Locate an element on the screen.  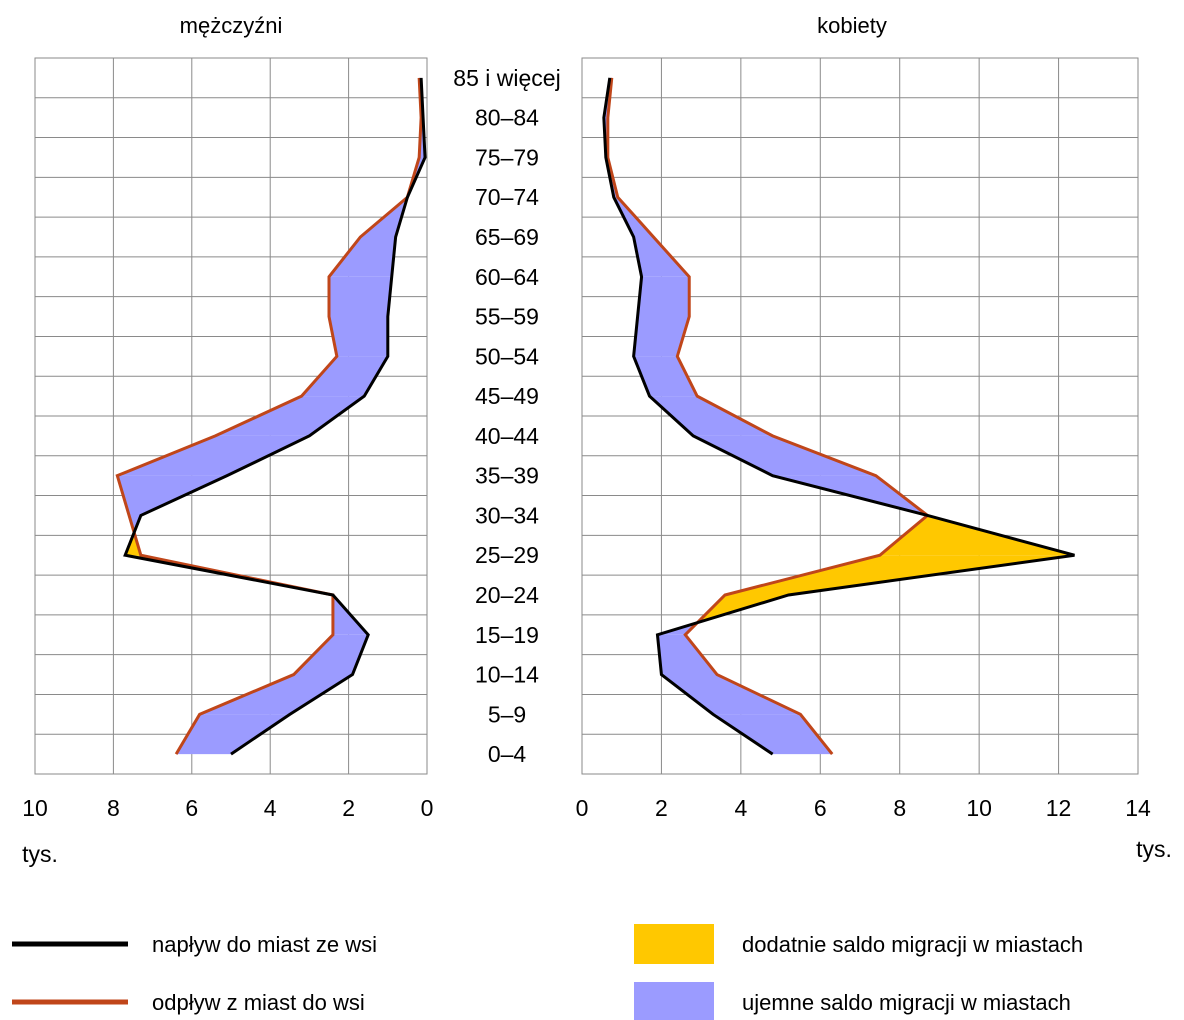
panel-title: kobiety is located at coordinates (852, 25).